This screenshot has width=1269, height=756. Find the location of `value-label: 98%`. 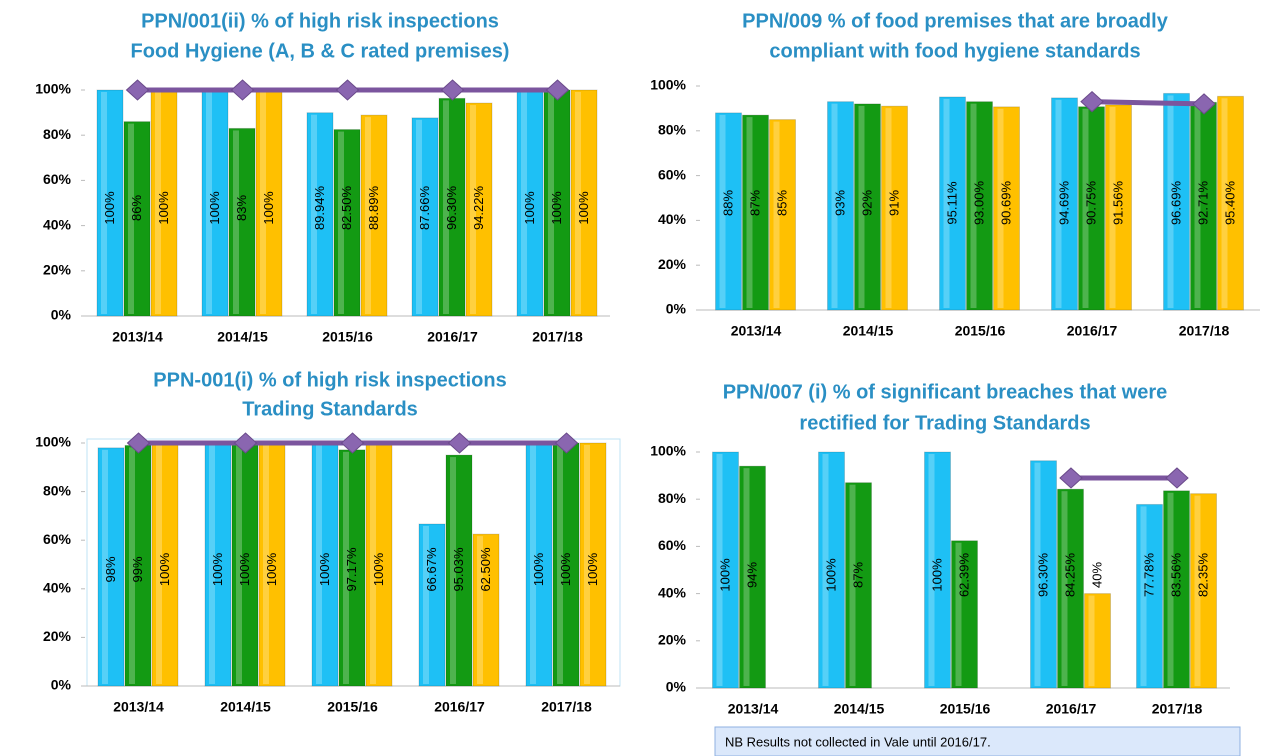

value-label: 98% is located at coordinates (110, 569).